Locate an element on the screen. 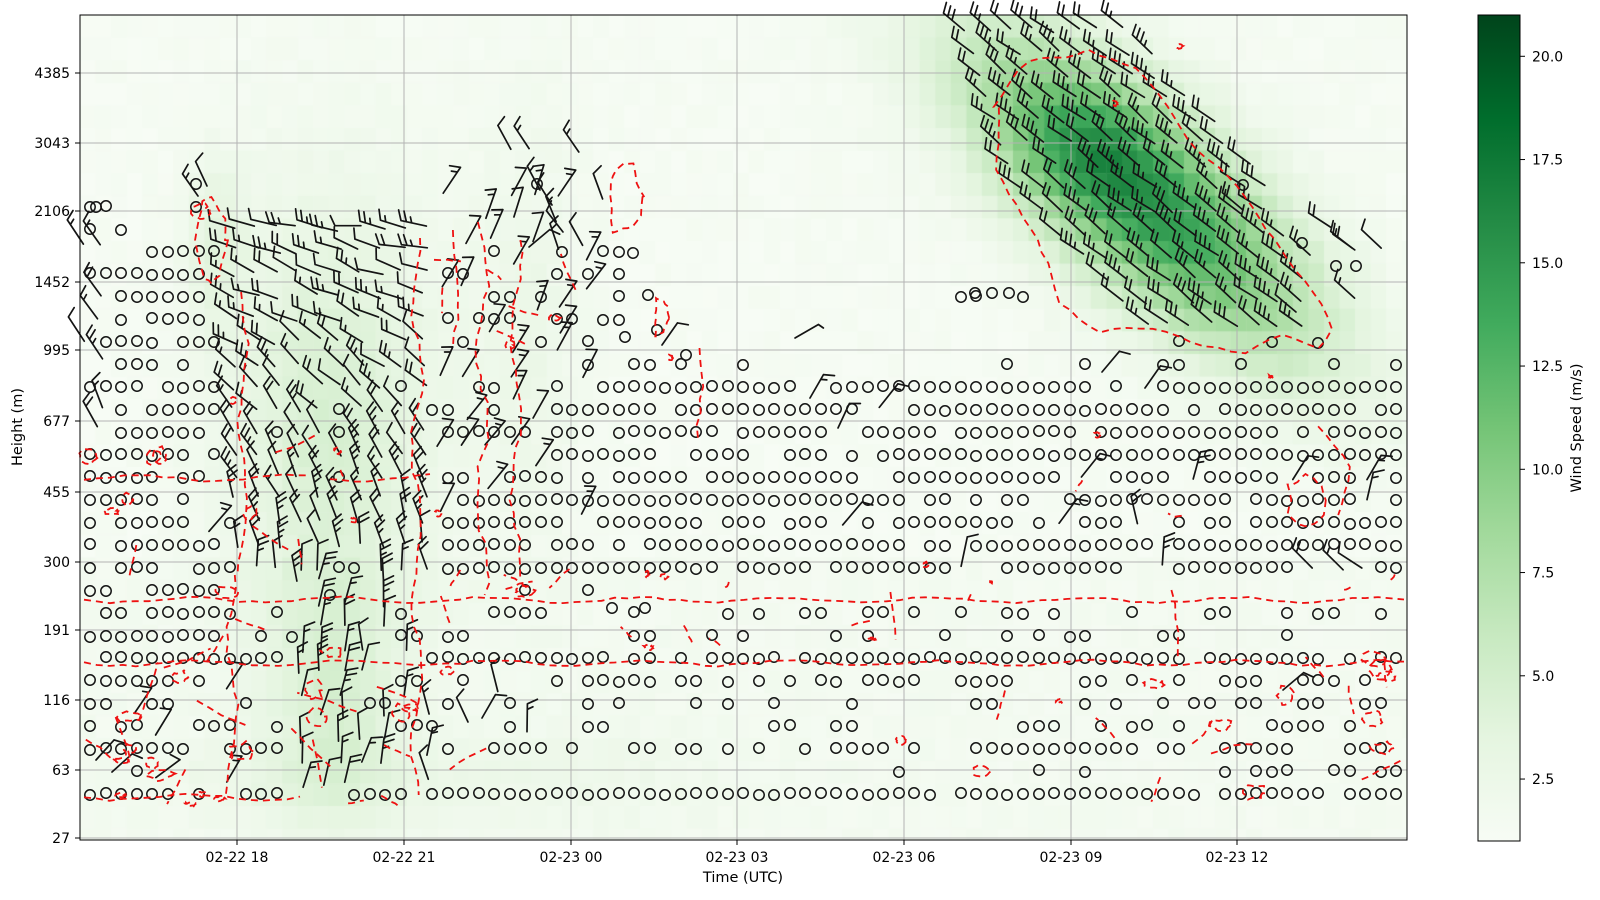  red-dashed-loop is located at coordinates (627, 198).